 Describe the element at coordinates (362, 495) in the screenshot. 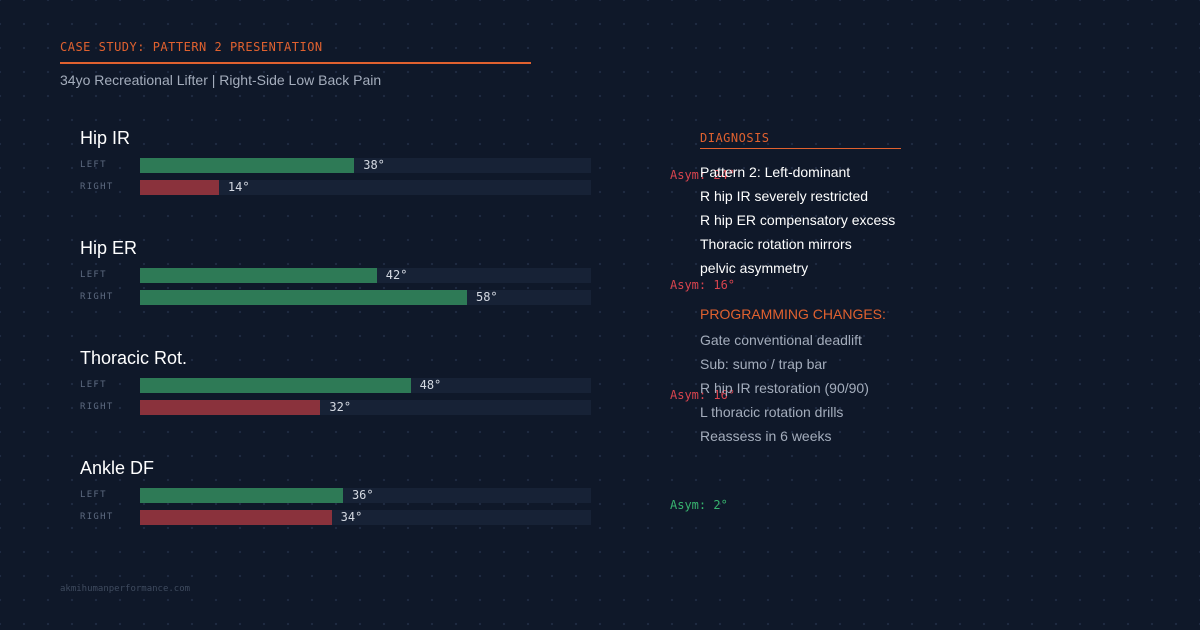

I see `value-label-left: 36°` at that location.